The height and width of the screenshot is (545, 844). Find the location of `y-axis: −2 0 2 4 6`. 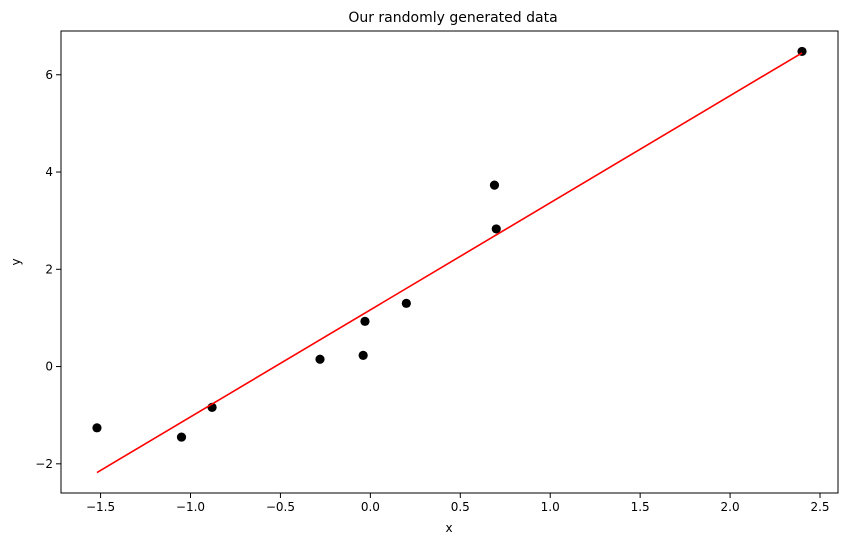

y-axis: −2 0 2 4 6 is located at coordinates (48, 269).